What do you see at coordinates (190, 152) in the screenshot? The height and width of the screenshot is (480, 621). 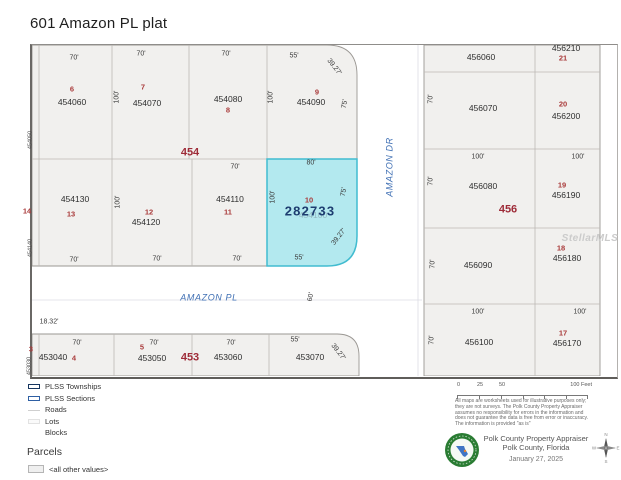 I see `block-454: 454` at bounding box center [190, 152].